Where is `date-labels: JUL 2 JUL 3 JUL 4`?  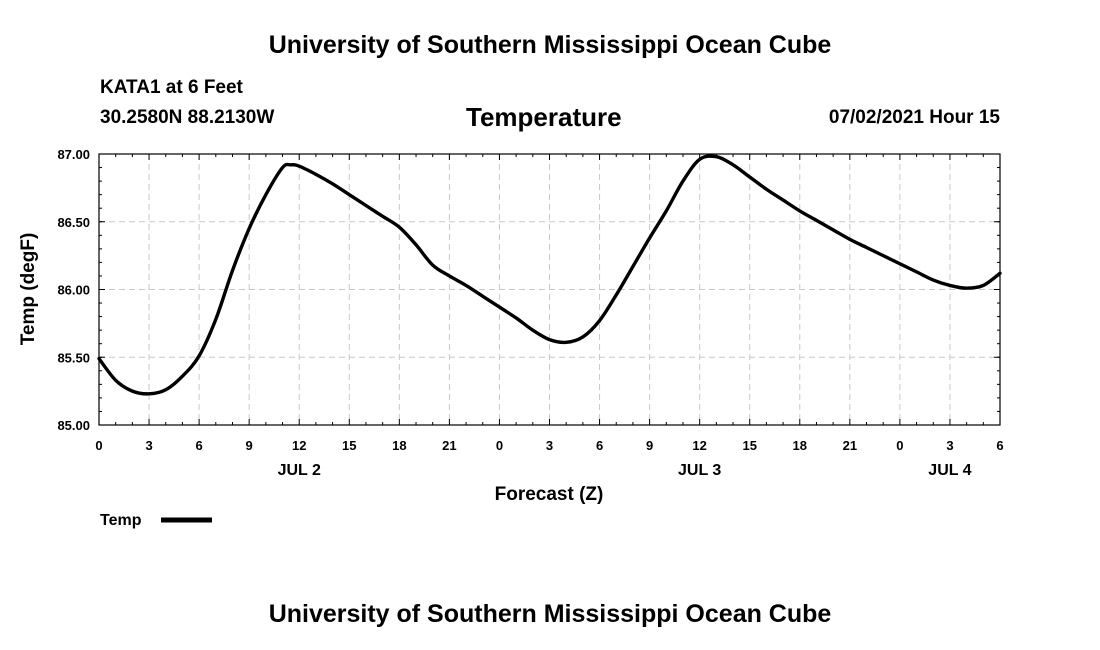 date-labels: JUL 2 JUL 3 JUL 4 is located at coordinates (625, 470).